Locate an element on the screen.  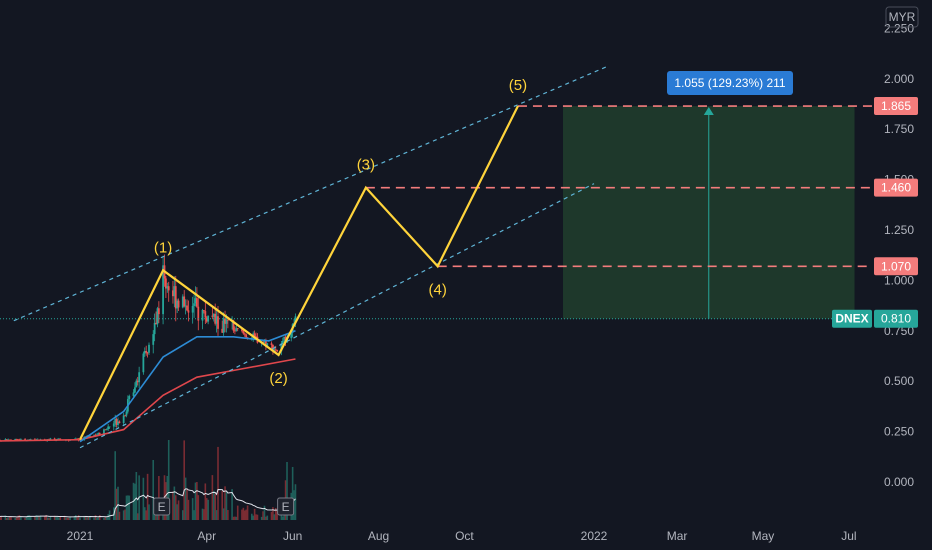
volume-ma-line is located at coordinates (148, 503).